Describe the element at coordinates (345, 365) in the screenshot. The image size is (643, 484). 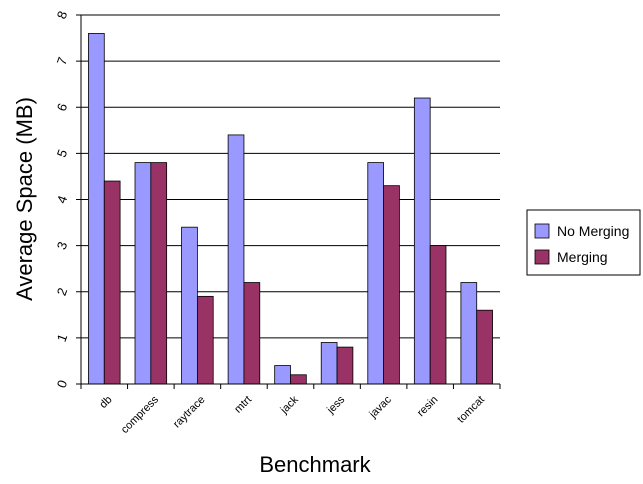
I see `bar-merging-jess` at that location.